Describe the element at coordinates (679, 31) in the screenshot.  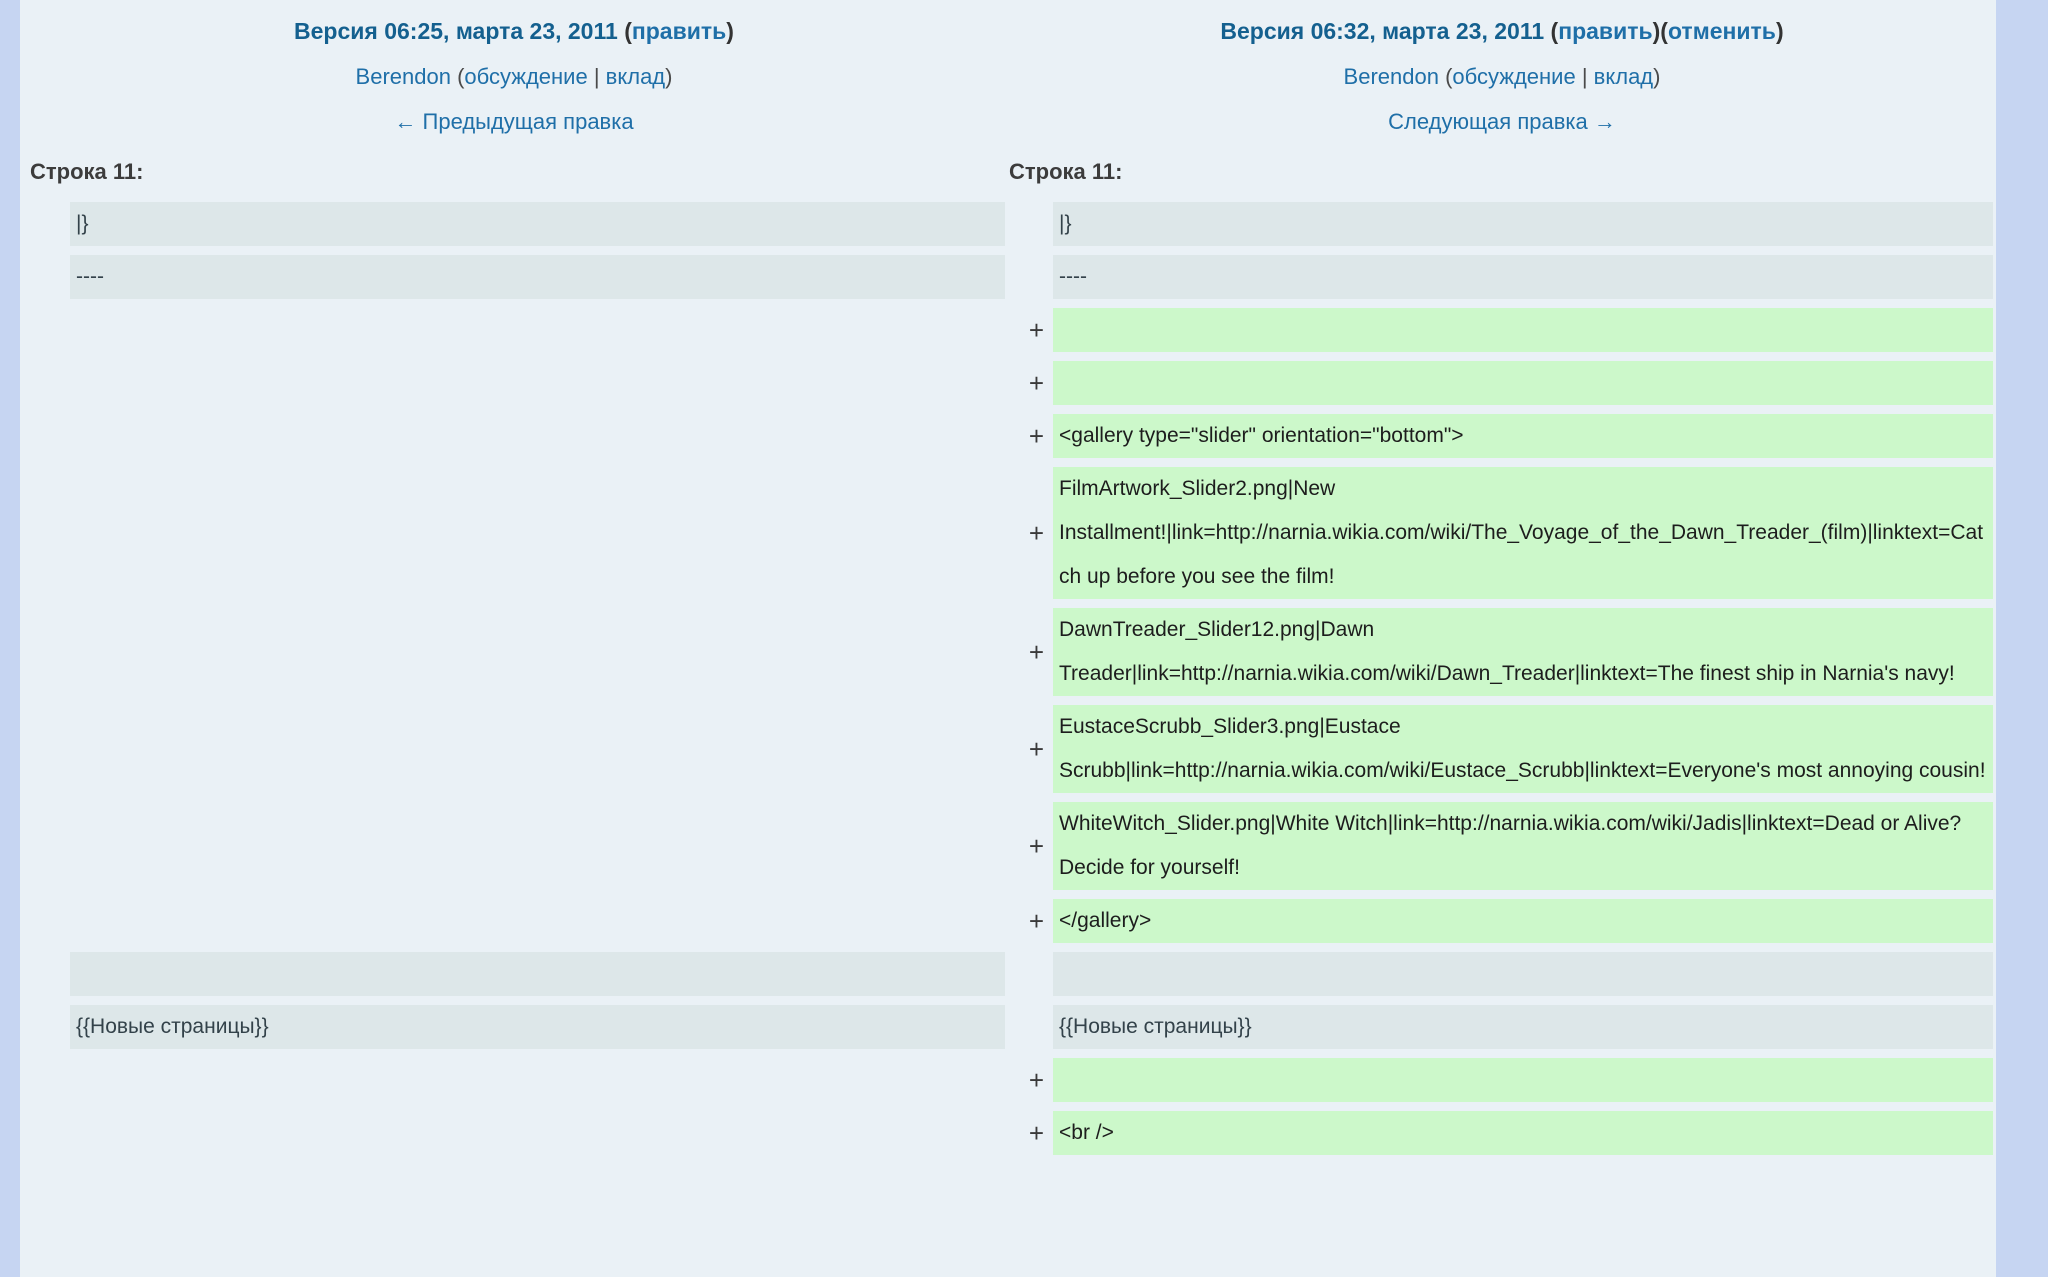
I see `old-edit-link: править` at that location.